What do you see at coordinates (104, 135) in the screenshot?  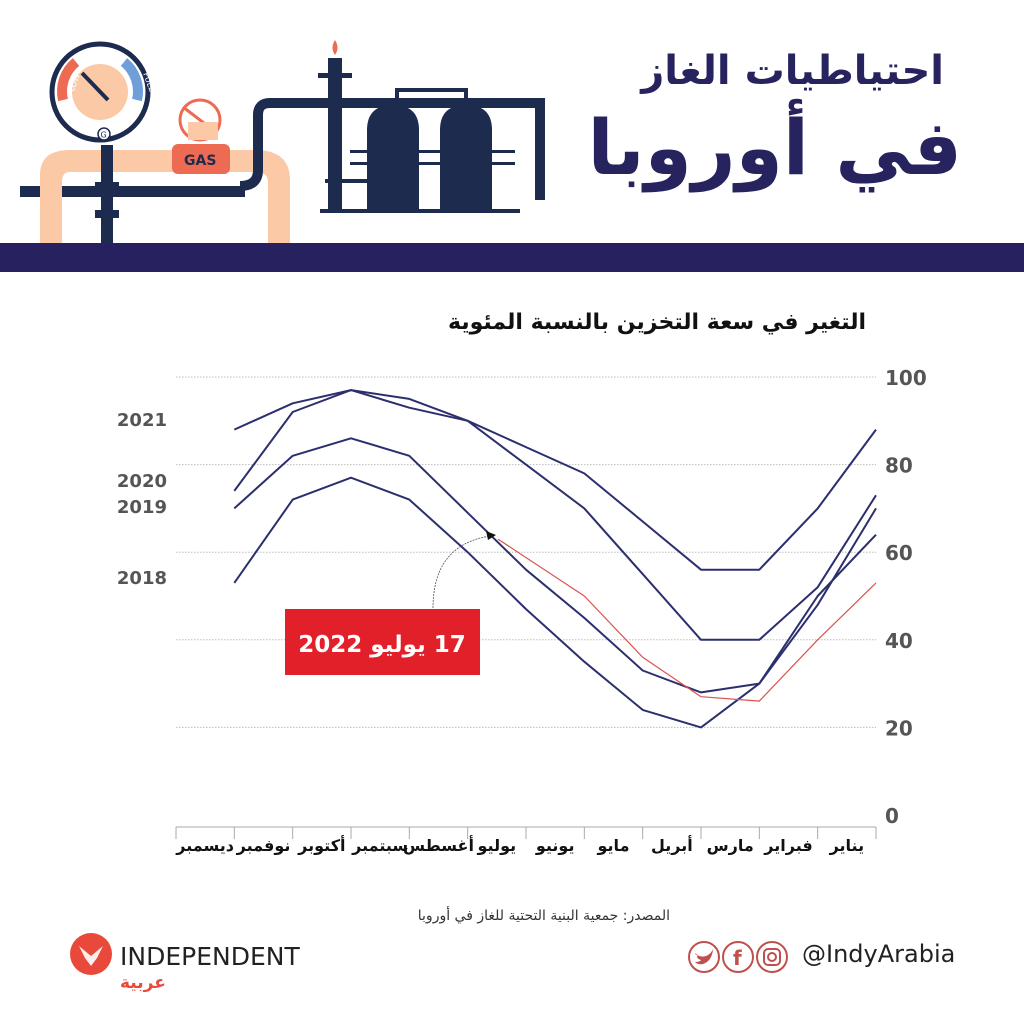 I see `svg-text: G` at bounding box center [104, 135].